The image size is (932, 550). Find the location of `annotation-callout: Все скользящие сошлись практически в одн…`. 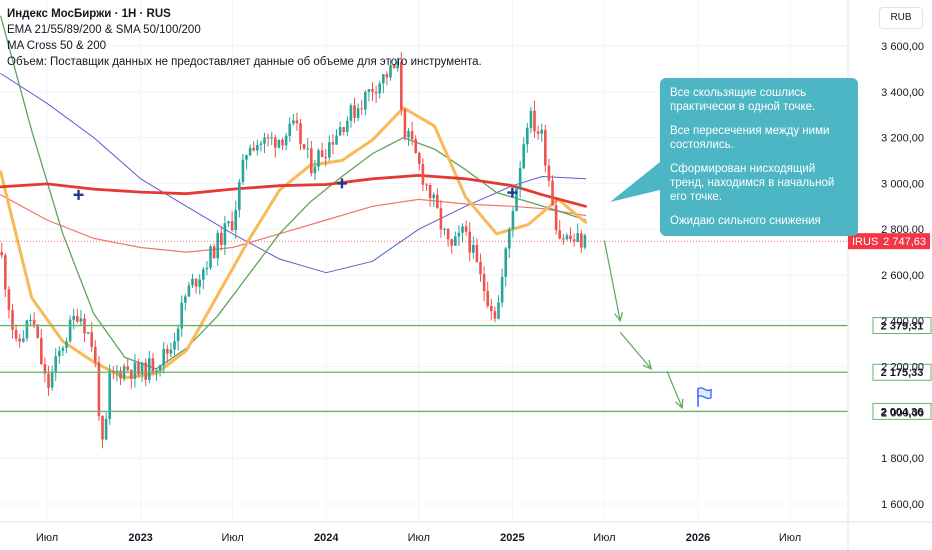

annotation-callout: Все скользящие сошлись практически в одн… is located at coordinates (759, 157).